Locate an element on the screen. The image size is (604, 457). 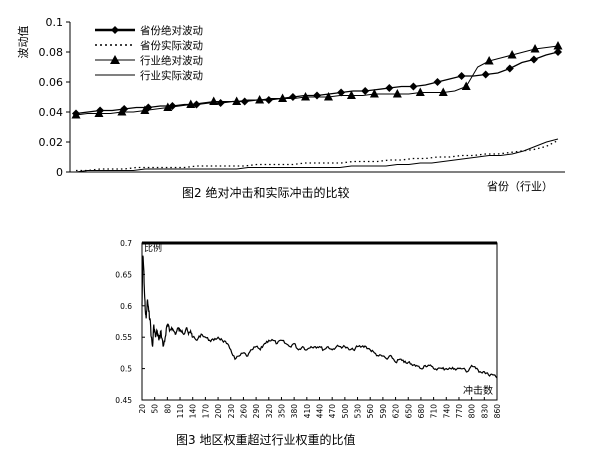
fig3-y-tick-label: 0.55 is located at coordinates (123, 337).